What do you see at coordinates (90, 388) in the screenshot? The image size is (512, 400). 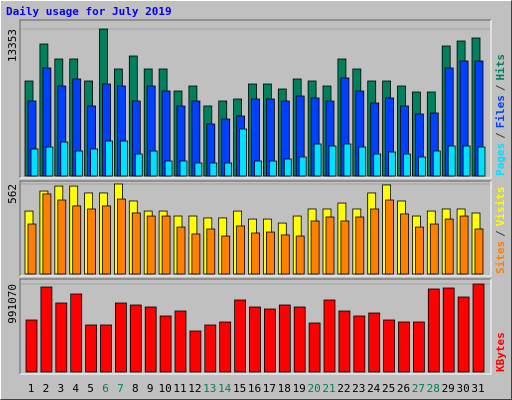 I see `x-tick-label: 5` at bounding box center [90, 388].